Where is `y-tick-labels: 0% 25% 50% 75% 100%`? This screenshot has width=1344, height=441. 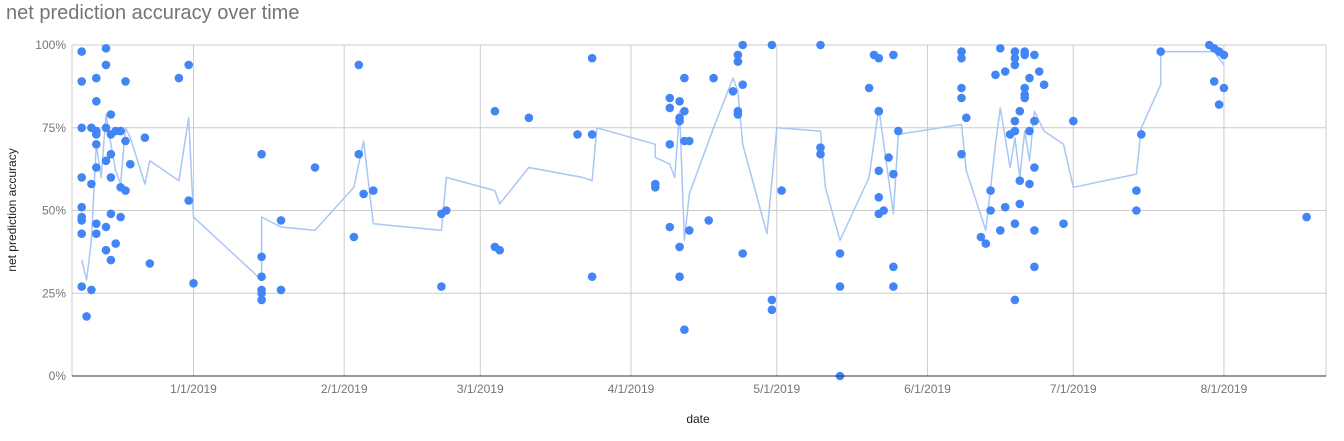
y-tick-labels: 0% 25% 50% 75% 100% is located at coordinates (50, 210).